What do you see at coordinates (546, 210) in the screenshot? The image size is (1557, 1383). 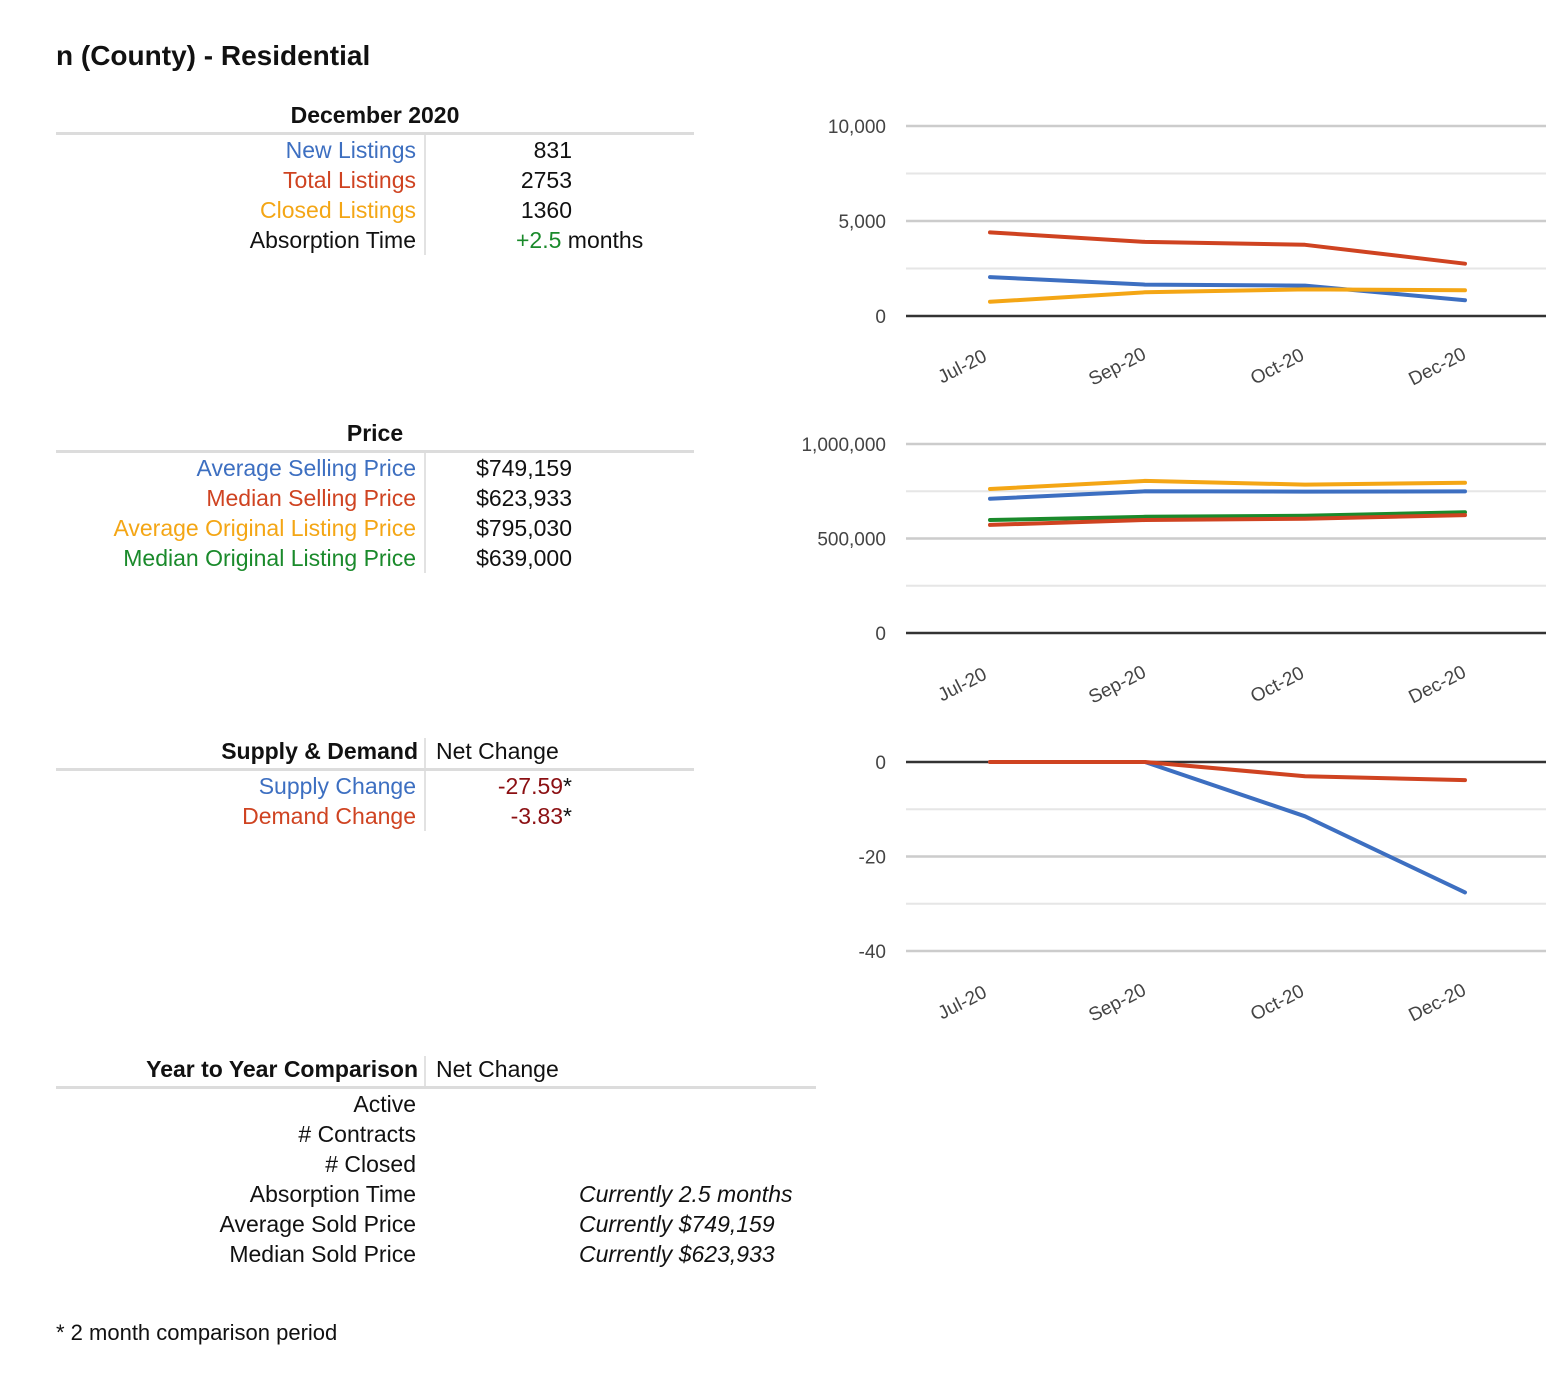 I see `row-value: 1360` at bounding box center [546, 210].